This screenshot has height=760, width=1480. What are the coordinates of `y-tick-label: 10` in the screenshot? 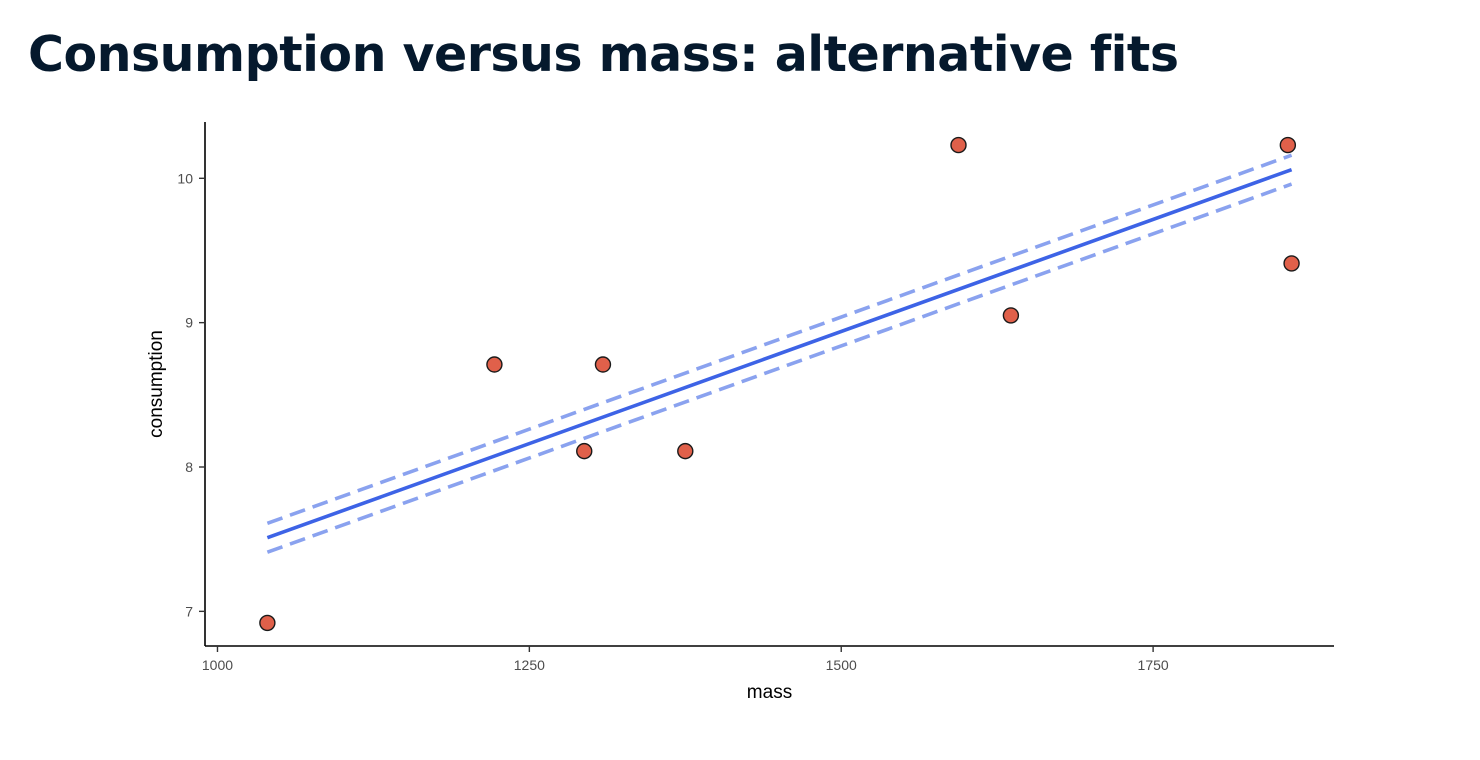 It's located at (185, 178).